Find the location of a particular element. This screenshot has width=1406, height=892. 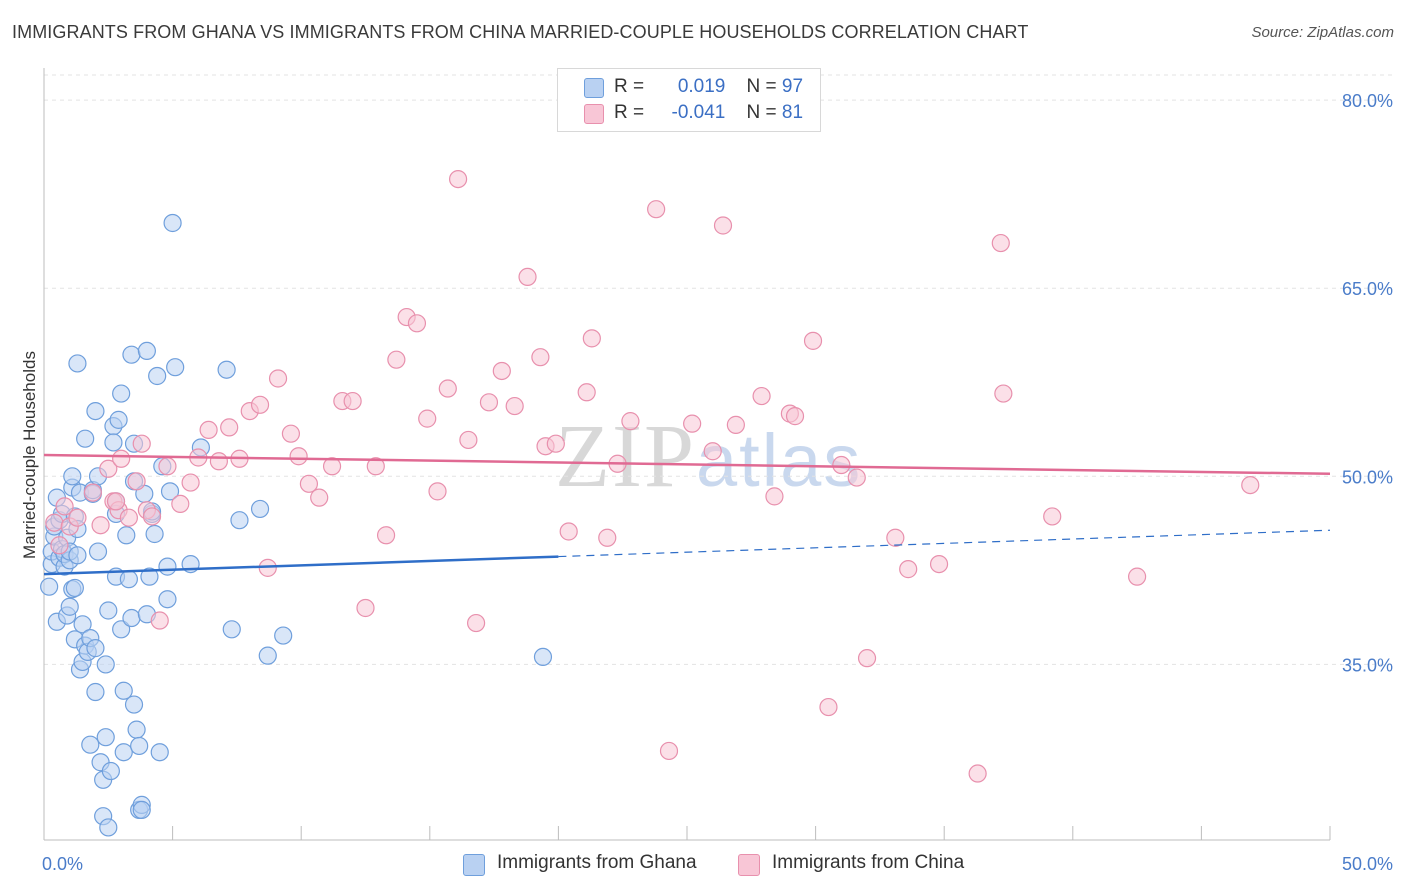

legend-china-text: R = -0.041 N = 81 is located at coordinates (708, 113).